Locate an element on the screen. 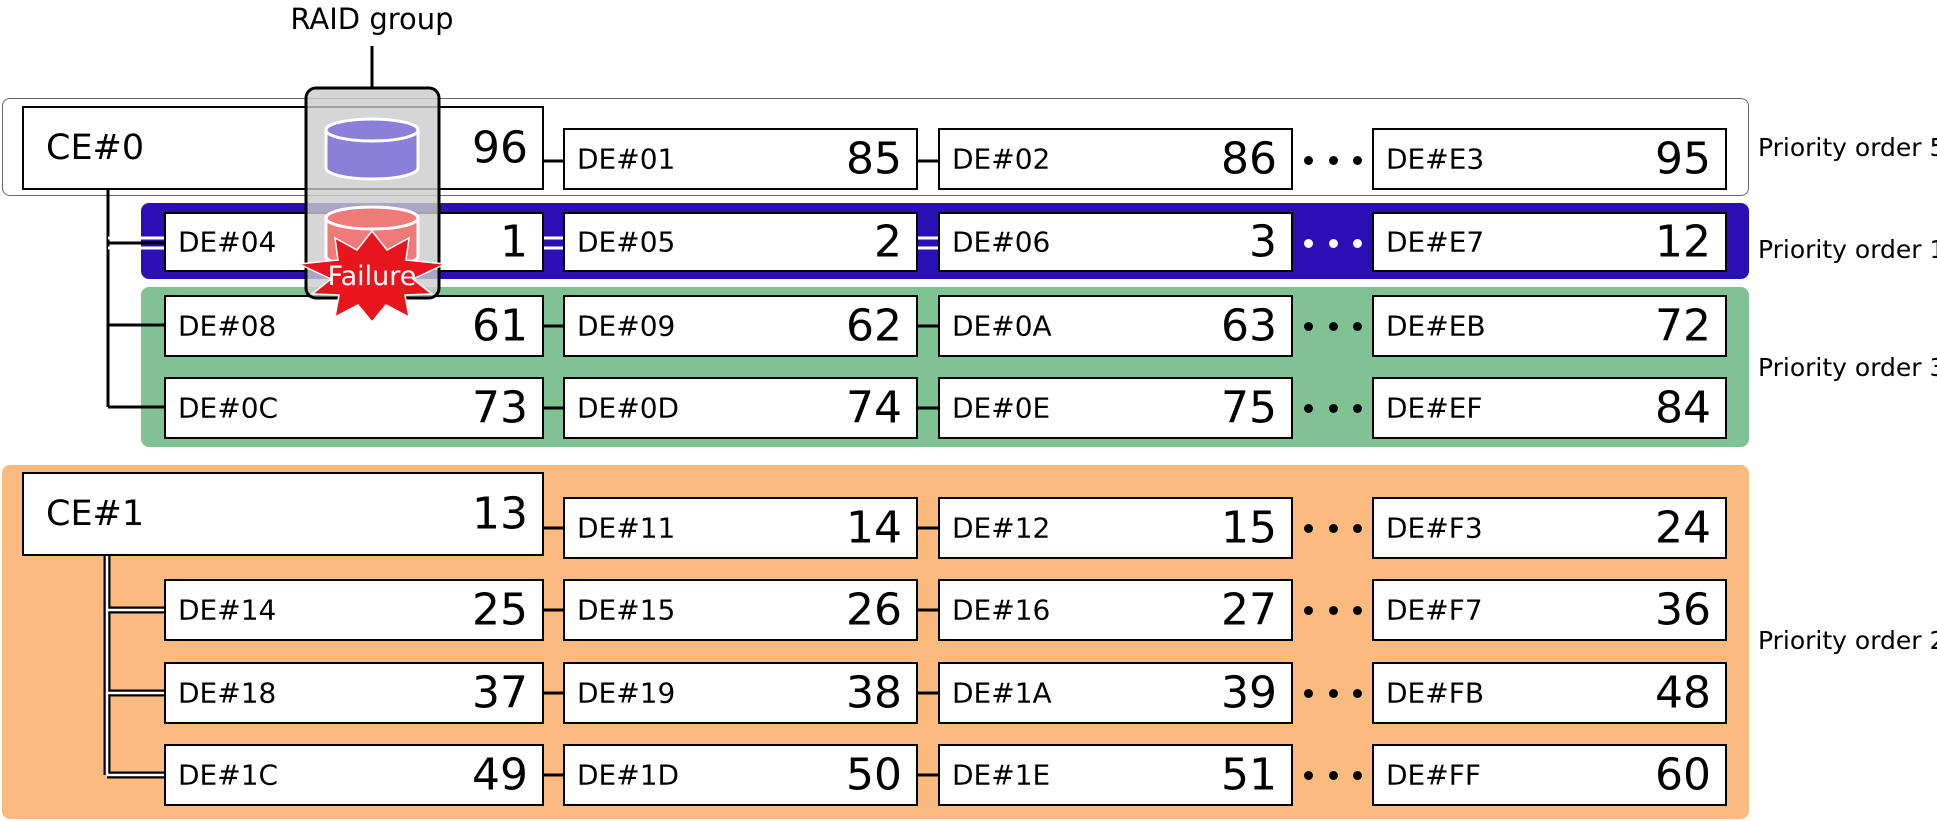  de-value: 50 is located at coordinates (874, 775).